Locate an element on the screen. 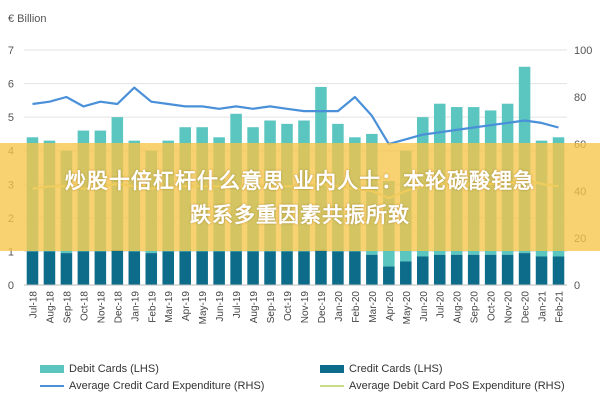 The height and width of the screenshot is (405, 600). x-tick-label: Jan-19 is located at coordinates (135, 306).